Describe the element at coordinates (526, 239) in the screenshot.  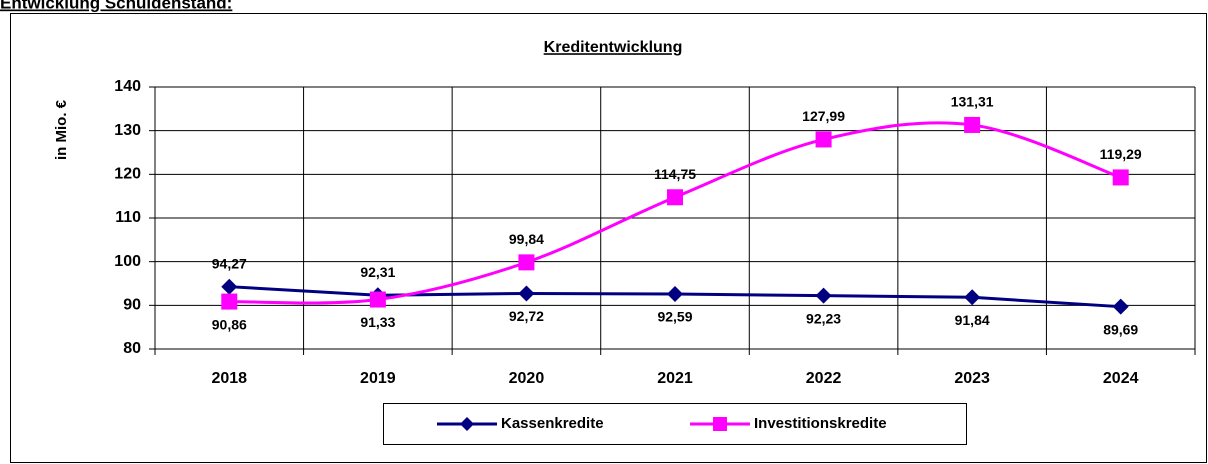
I see `data-label: 99,84` at that location.